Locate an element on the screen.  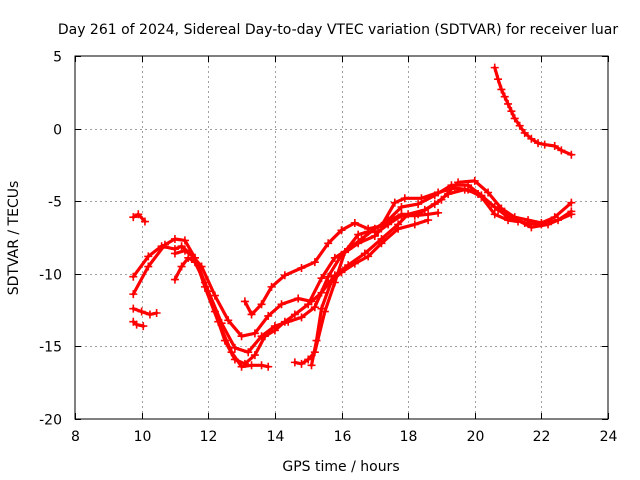
y-tick-label: -5 is located at coordinates (55, 203).